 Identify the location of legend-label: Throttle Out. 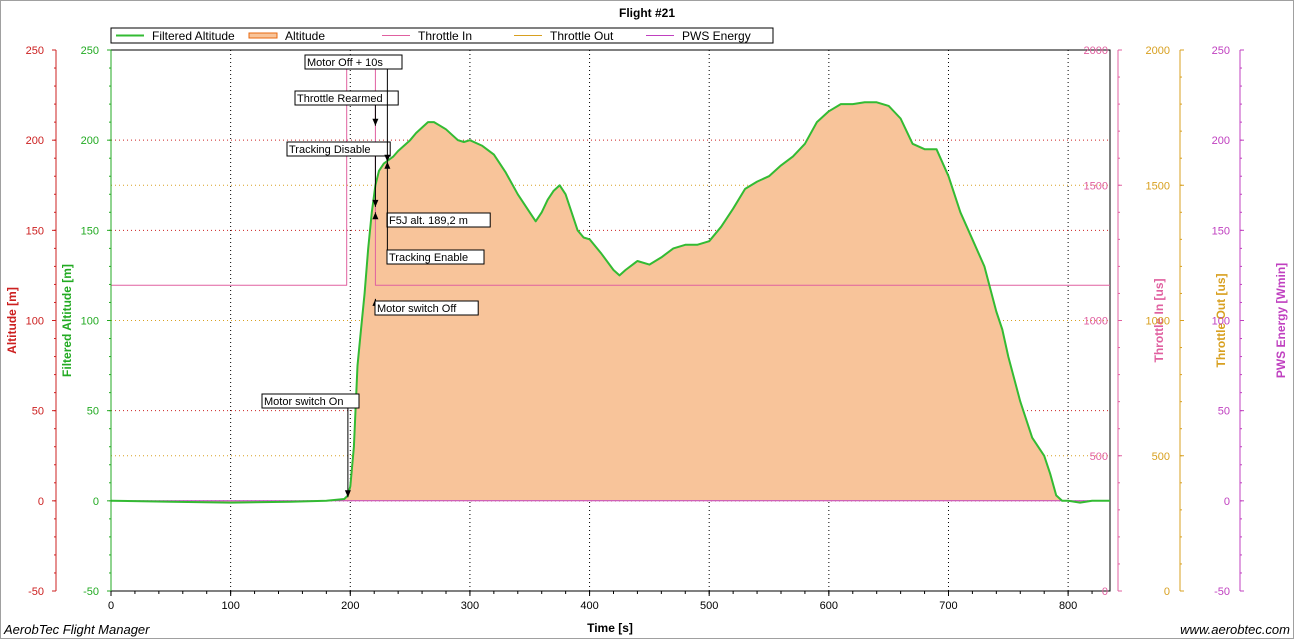
(582, 36).